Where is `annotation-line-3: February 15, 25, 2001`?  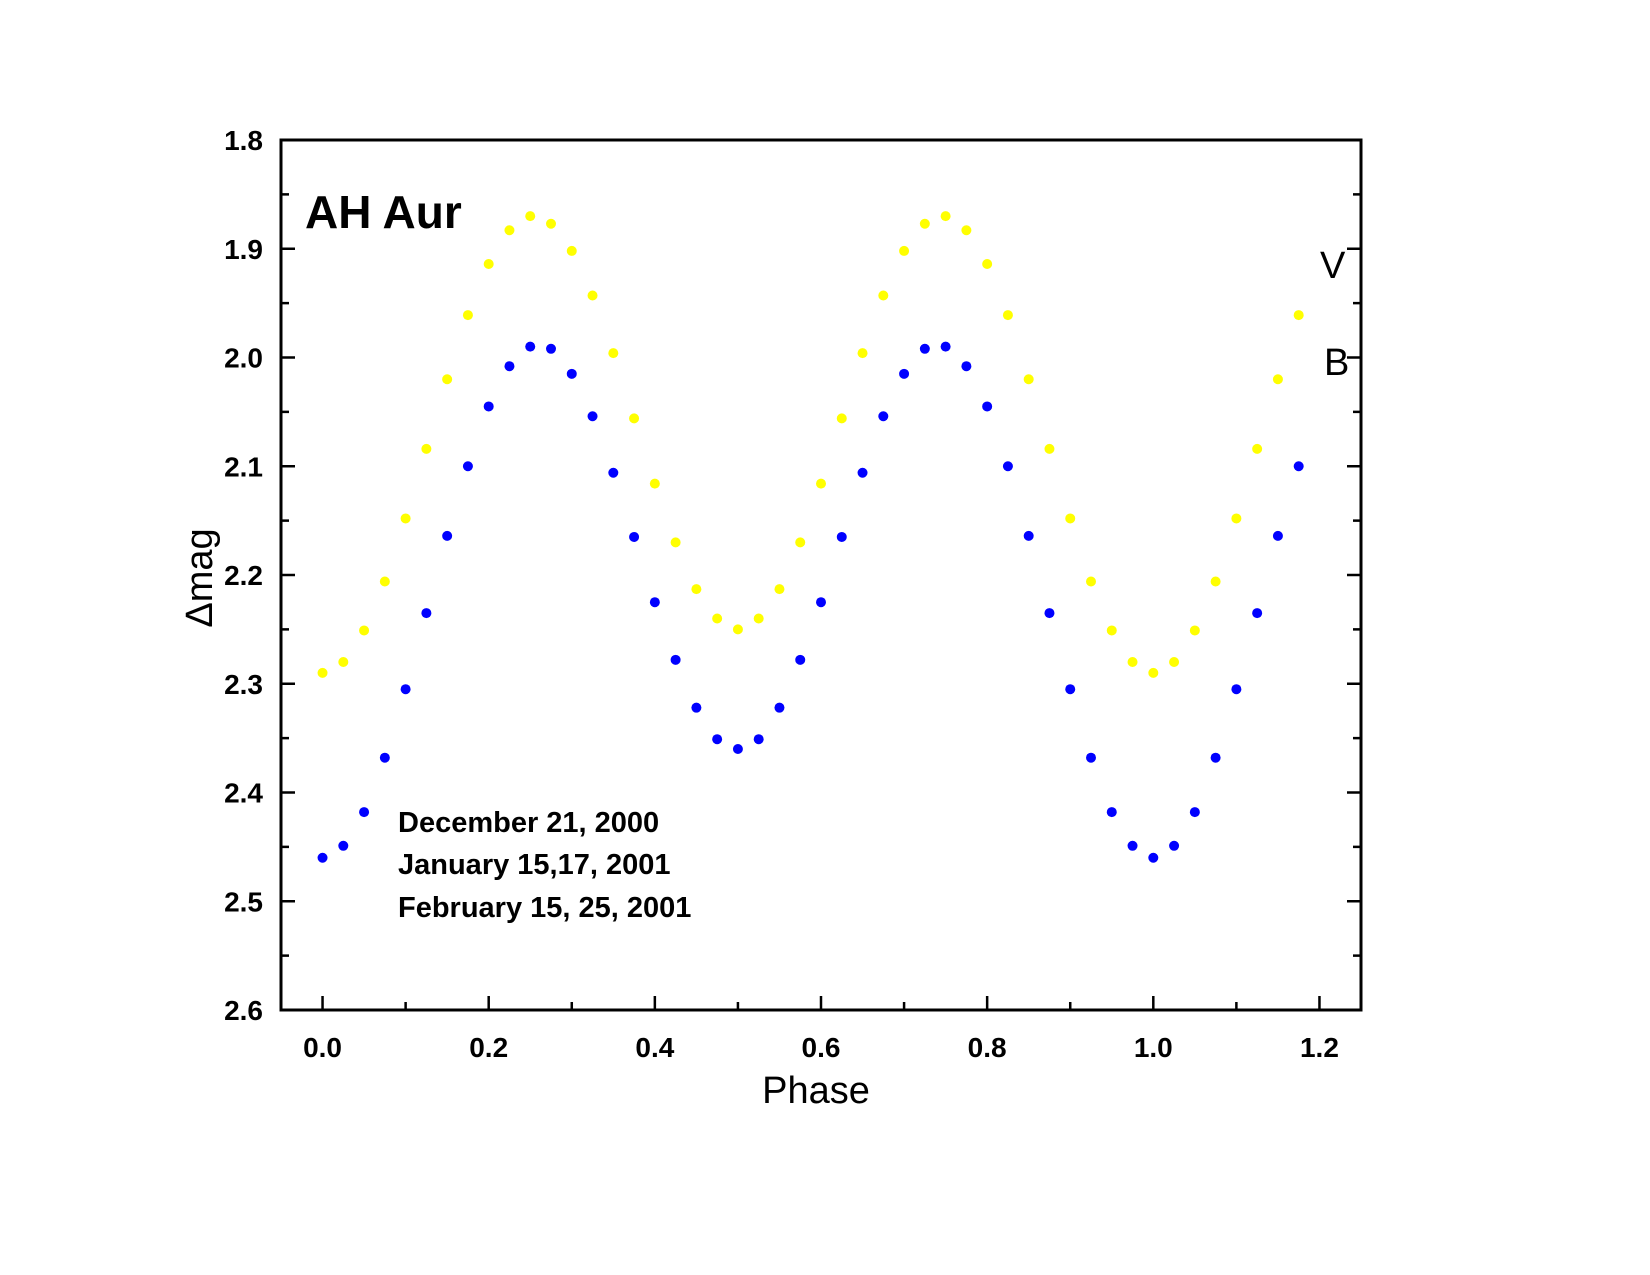
annotation-line-3: February 15, 25, 2001 is located at coordinates (544, 908).